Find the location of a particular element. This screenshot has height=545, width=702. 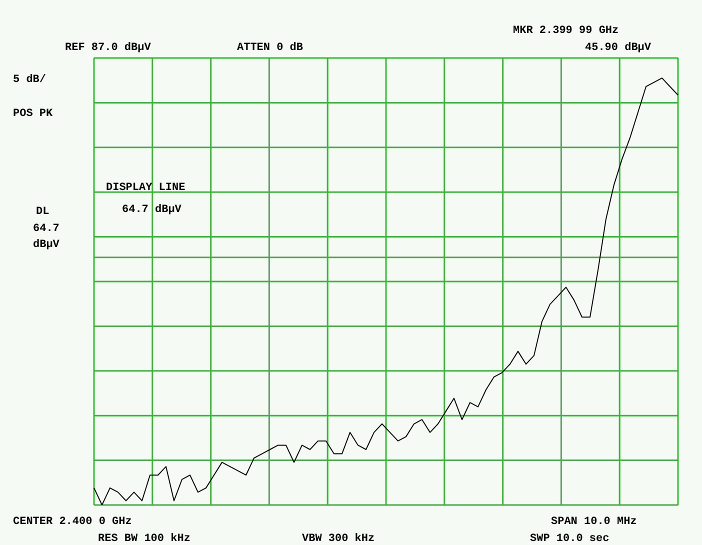

text: CENTER 2.400 0 GHz is located at coordinates (72, 522).